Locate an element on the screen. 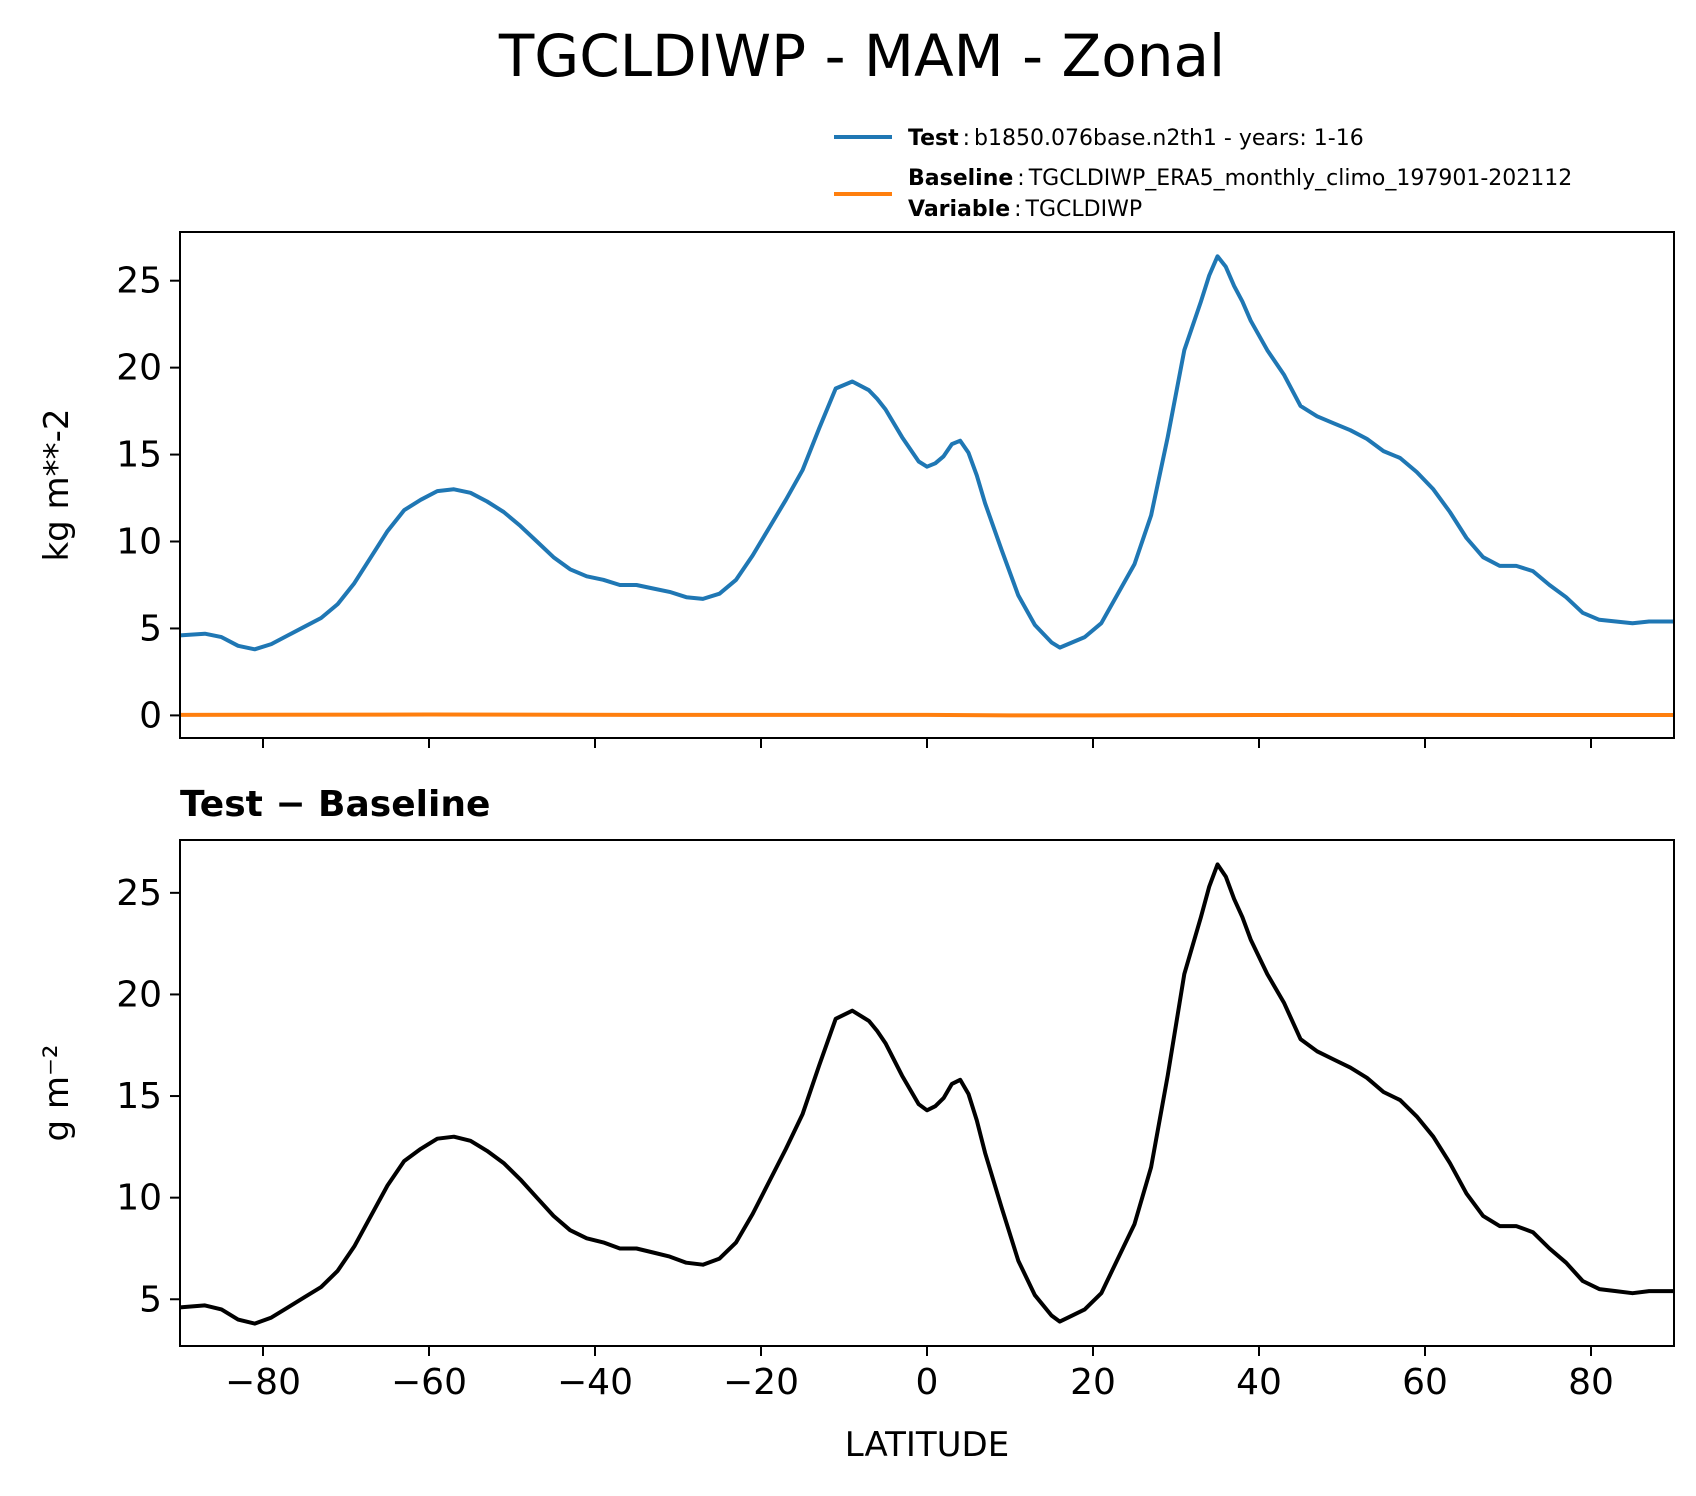 The image size is (1696, 1496). legend-key-variable: Variable is located at coordinates (959, 209).